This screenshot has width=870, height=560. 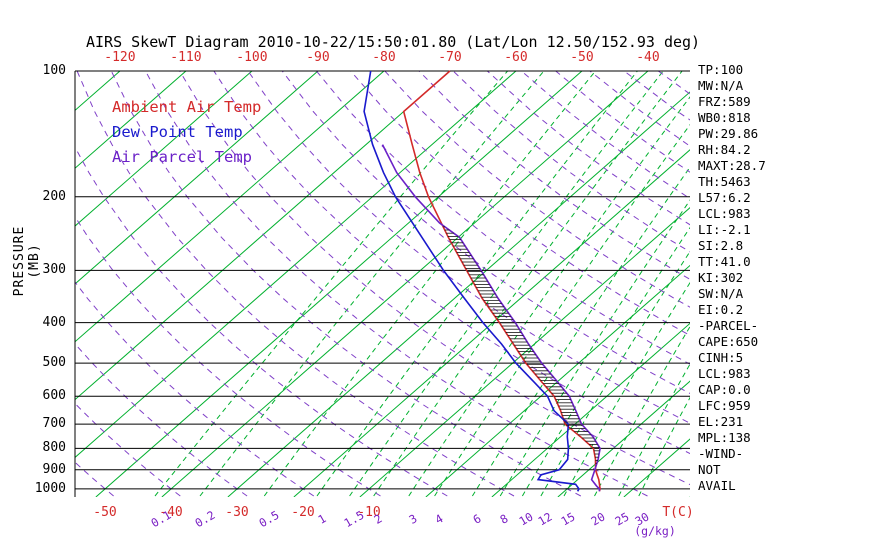 What do you see at coordinates (303, 512) in the screenshot?
I see `bottom-temp-tick-label: -20` at bounding box center [303, 512].